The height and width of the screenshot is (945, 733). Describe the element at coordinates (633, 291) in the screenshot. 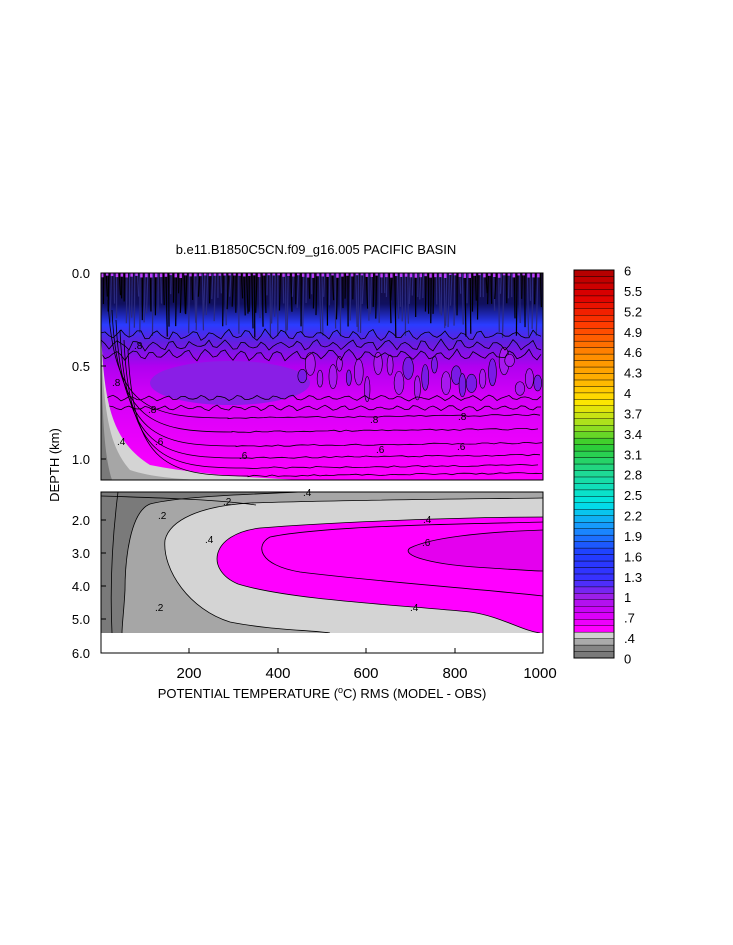

I see `colorbar-label: 5.5` at that location.